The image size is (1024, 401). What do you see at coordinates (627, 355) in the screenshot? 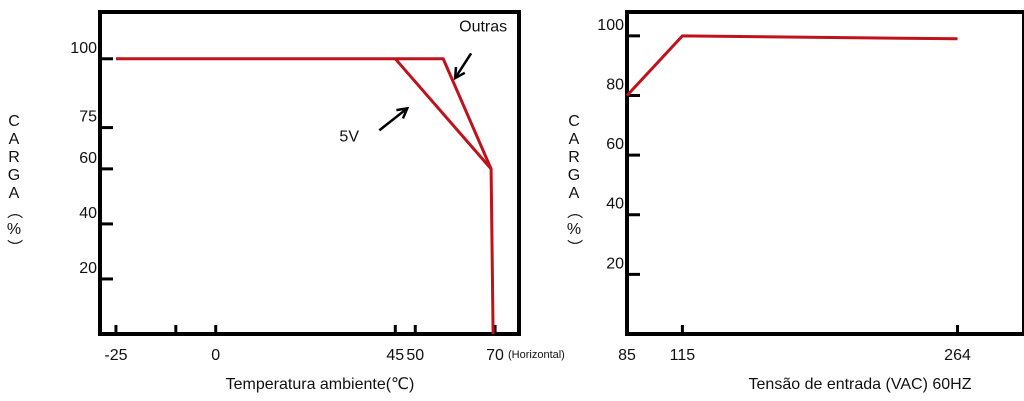
I see `chart-2-x-tick-label: 85` at bounding box center [627, 355].